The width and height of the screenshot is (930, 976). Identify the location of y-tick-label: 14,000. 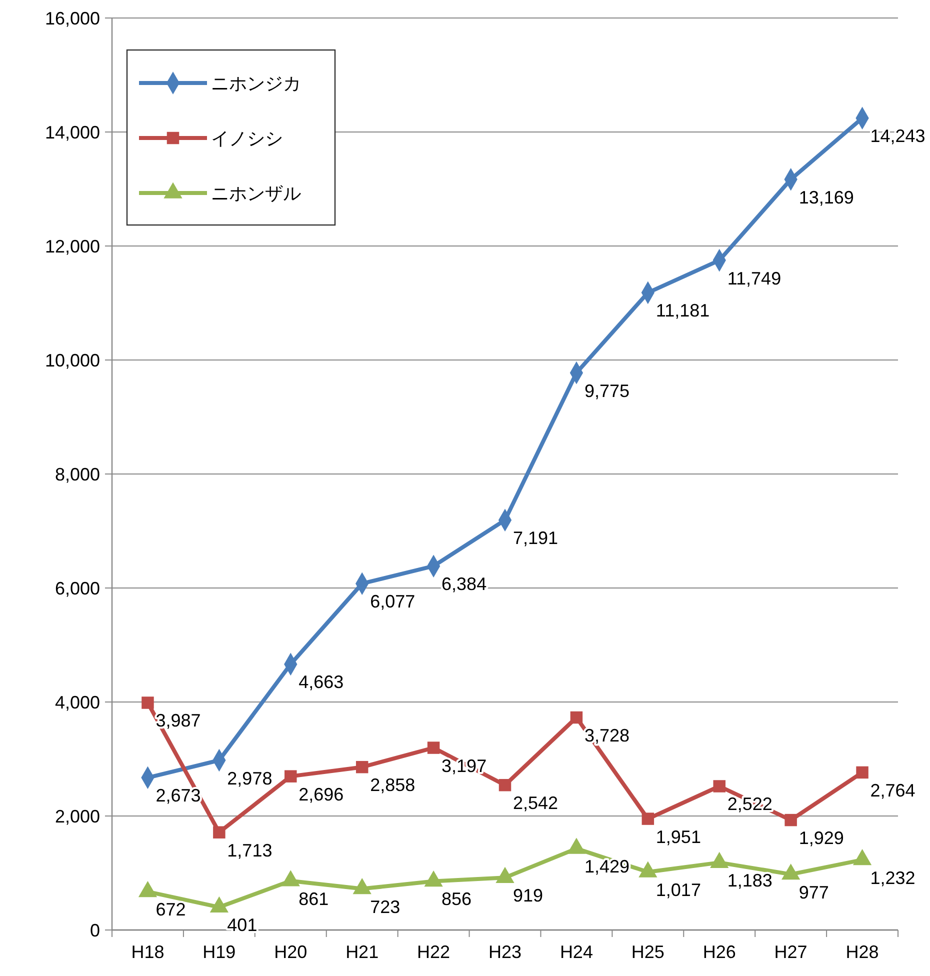
(72, 132).